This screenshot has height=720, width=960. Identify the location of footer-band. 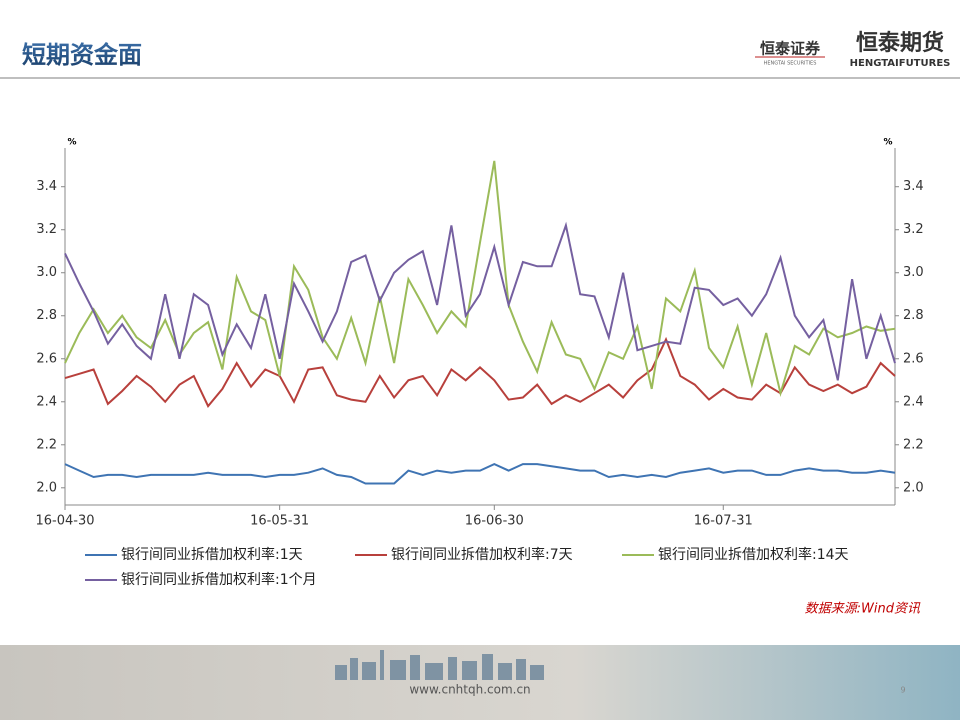
(480, 682).